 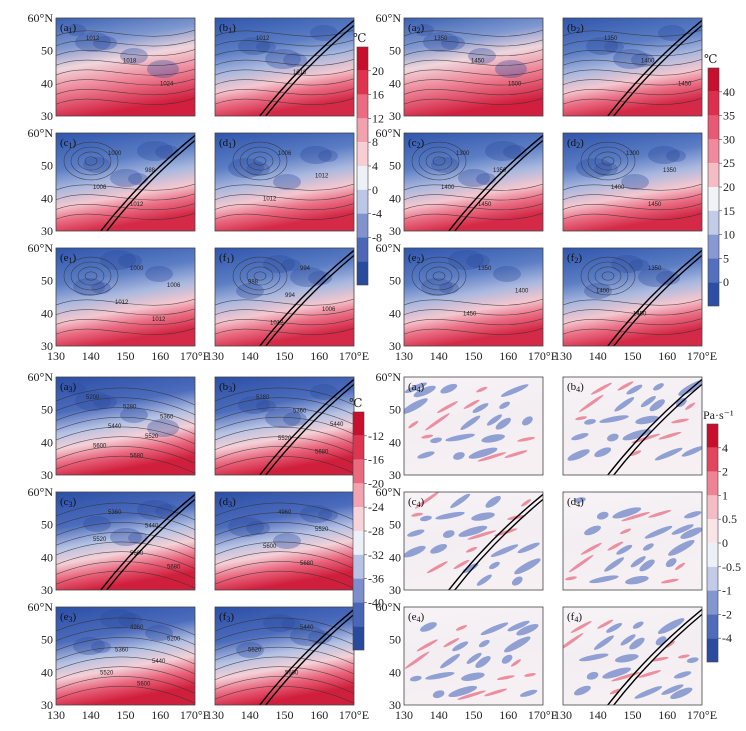 I want to click on colorbar-tick-label: -1, so click(x=727, y=591).